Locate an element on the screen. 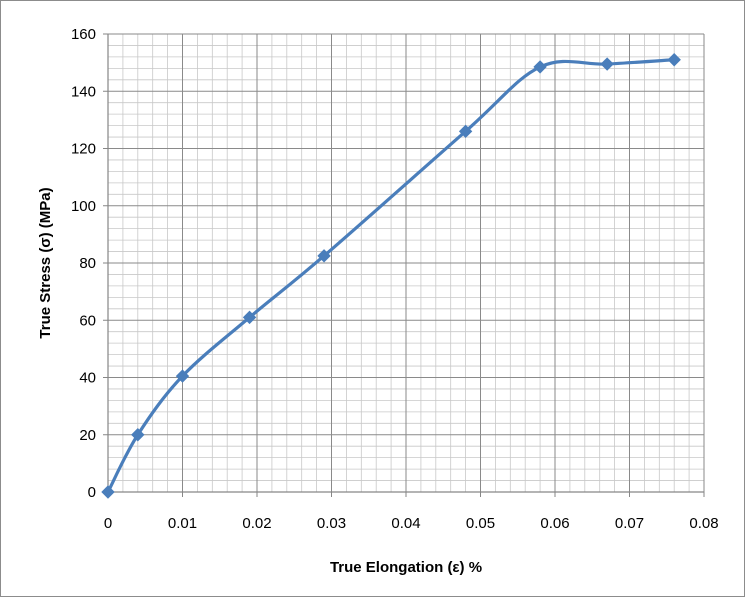 The image size is (746, 598). y-tick-label: 120 is located at coordinates (83, 149).